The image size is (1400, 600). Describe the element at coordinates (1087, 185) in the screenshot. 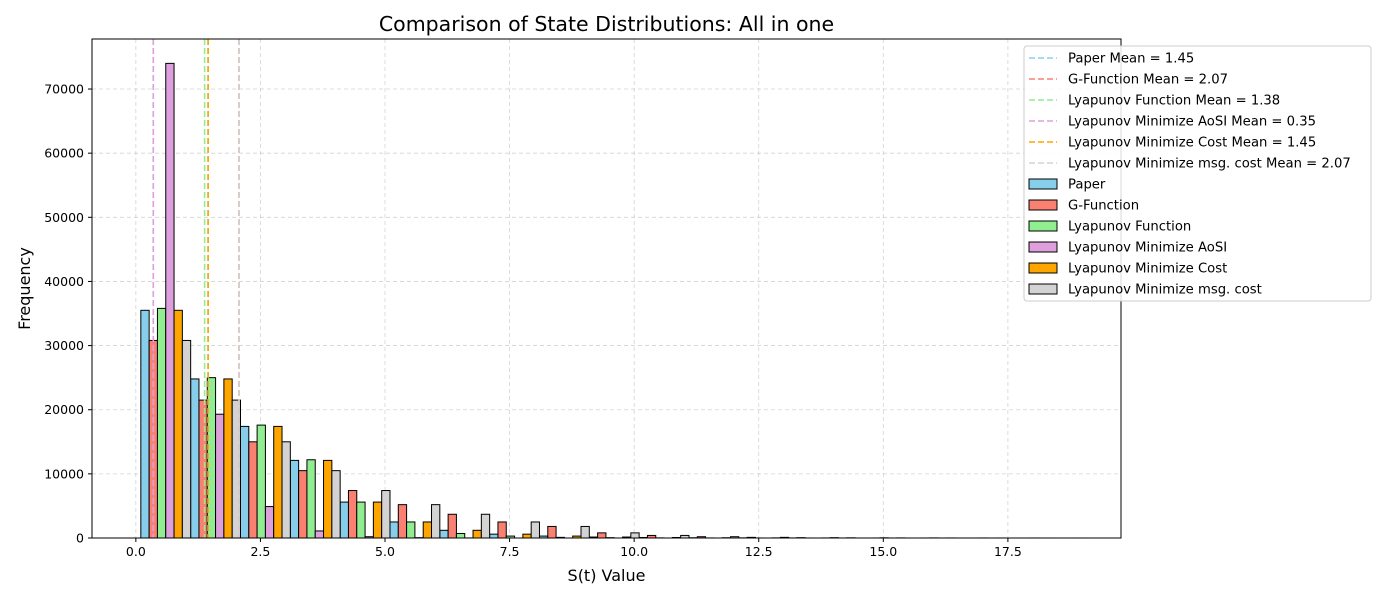

I see `legend-series-label-0: Paper` at that location.